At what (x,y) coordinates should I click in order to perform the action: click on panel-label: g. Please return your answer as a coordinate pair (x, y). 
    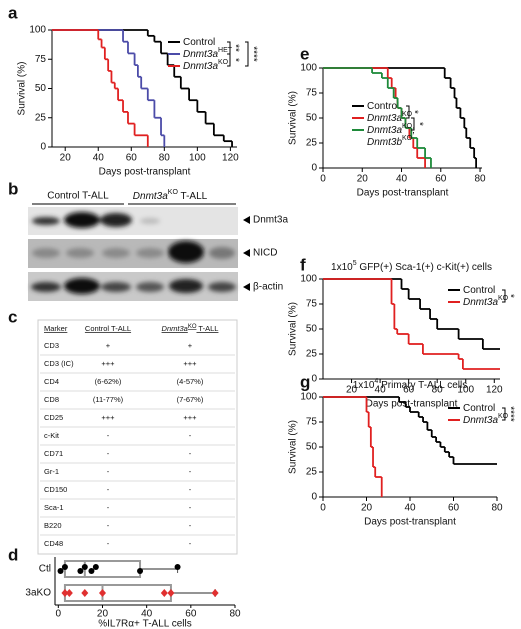
    Looking at the image, I should click on (305, 381).